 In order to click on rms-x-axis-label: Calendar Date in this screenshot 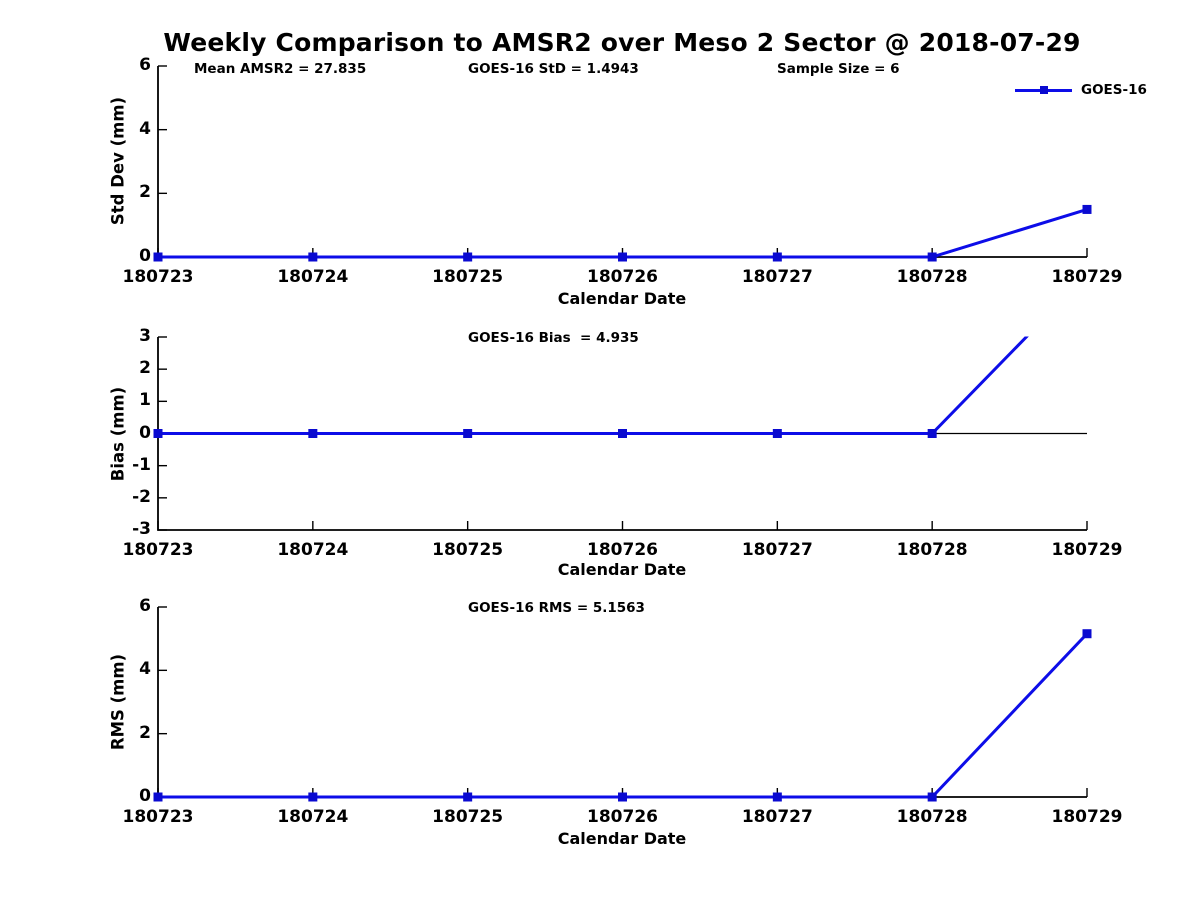, I will do `click(622, 838)`.